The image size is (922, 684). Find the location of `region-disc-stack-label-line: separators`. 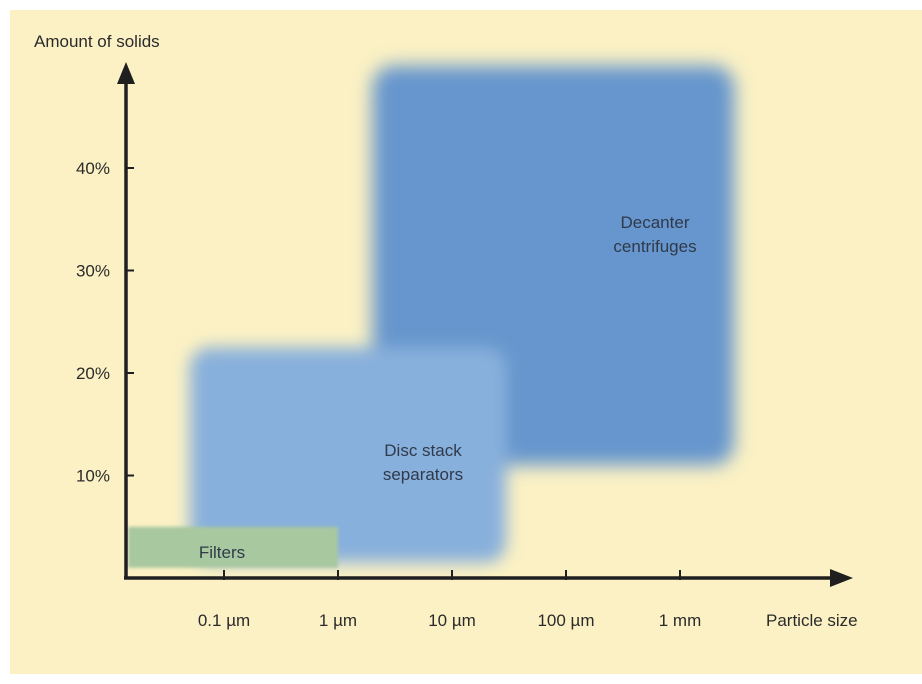

region-disc-stack-label-line: separators is located at coordinates (423, 474).